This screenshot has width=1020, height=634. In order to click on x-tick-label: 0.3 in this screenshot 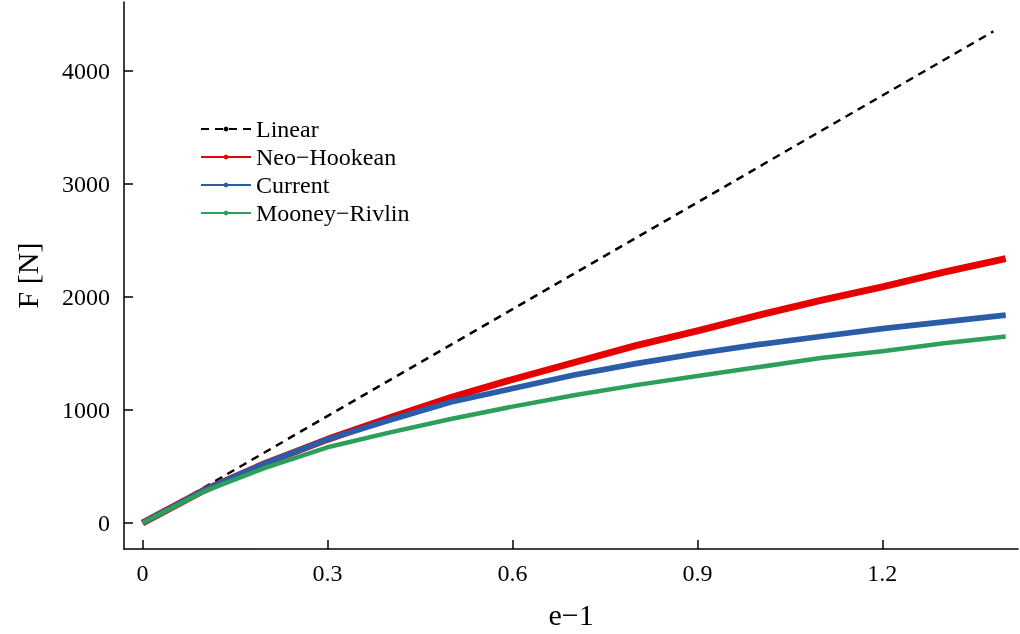, I will do `click(327, 573)`.